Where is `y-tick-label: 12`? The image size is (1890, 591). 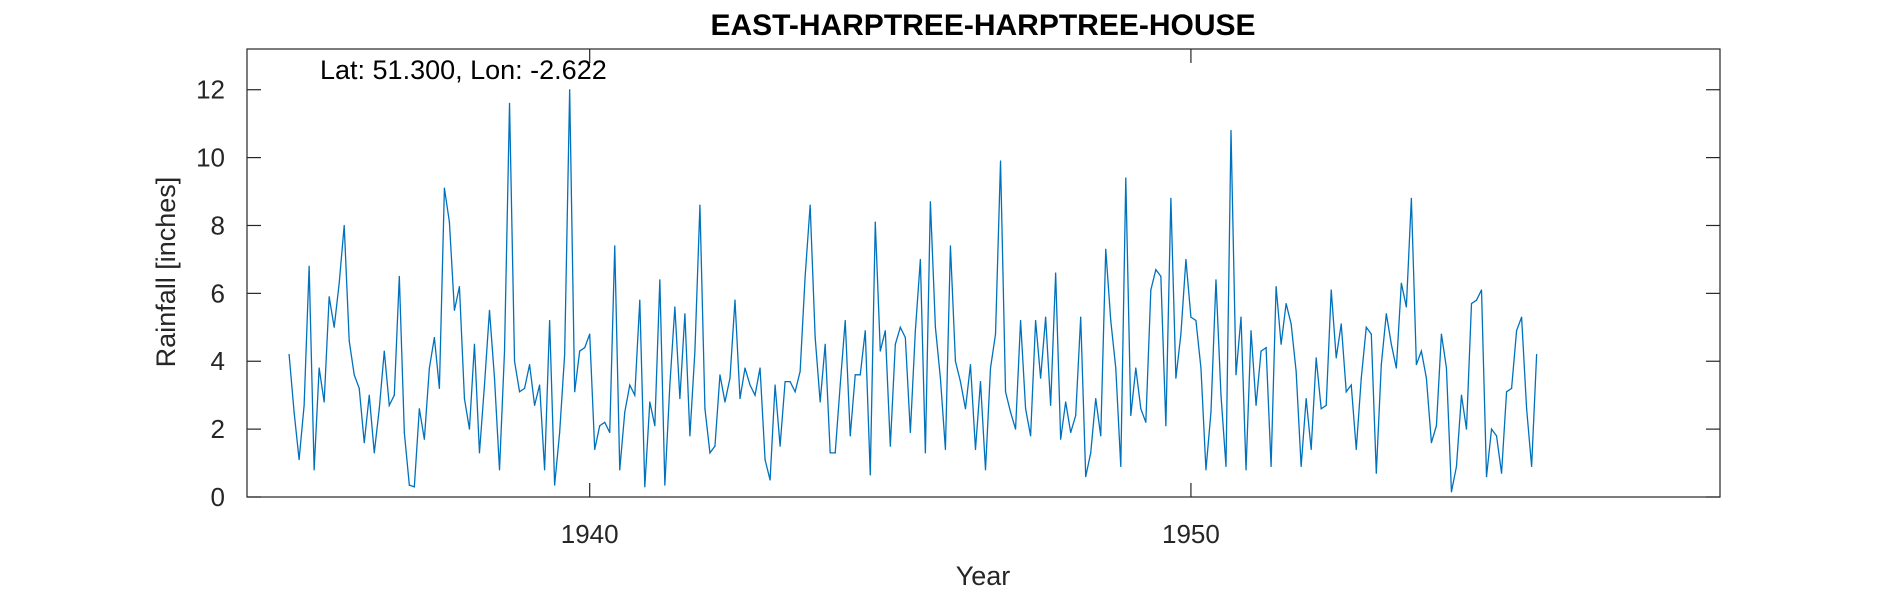
y-tick-label: 12 is located at coordinates (210, 90).